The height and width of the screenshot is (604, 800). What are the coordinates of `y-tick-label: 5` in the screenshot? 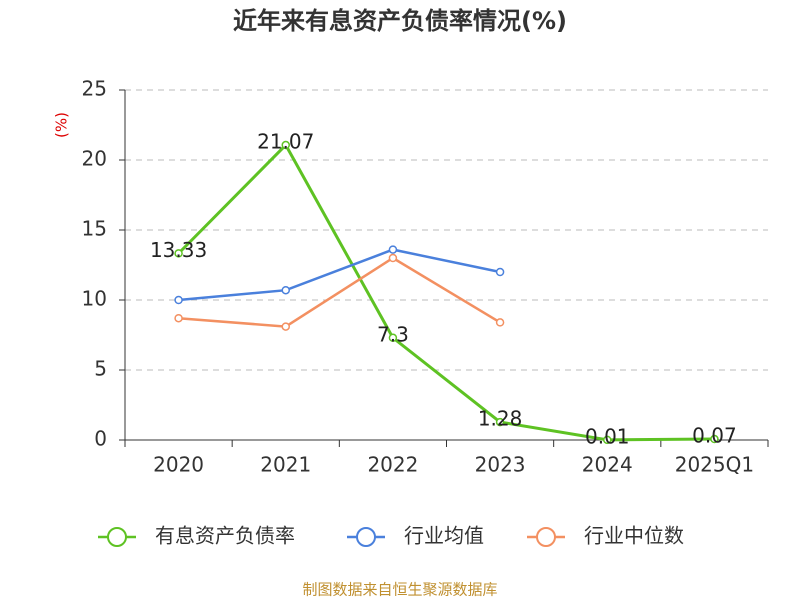 It's located at (100, 369).